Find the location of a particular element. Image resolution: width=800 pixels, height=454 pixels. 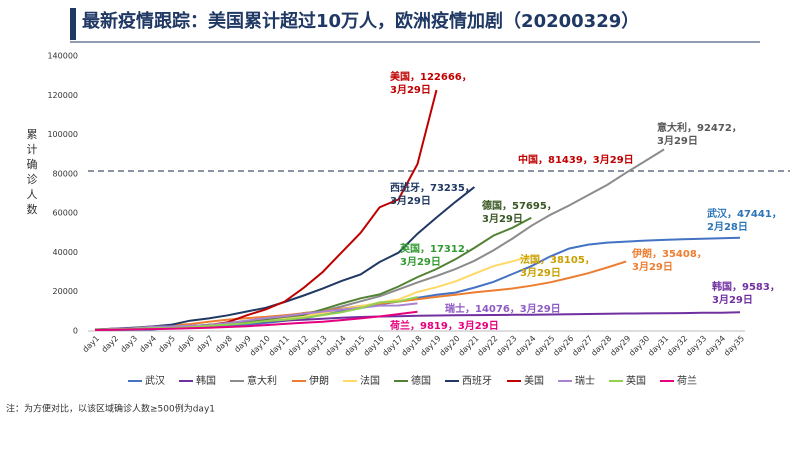

x-tick-label: day3 is located at coordinates (129, 344).